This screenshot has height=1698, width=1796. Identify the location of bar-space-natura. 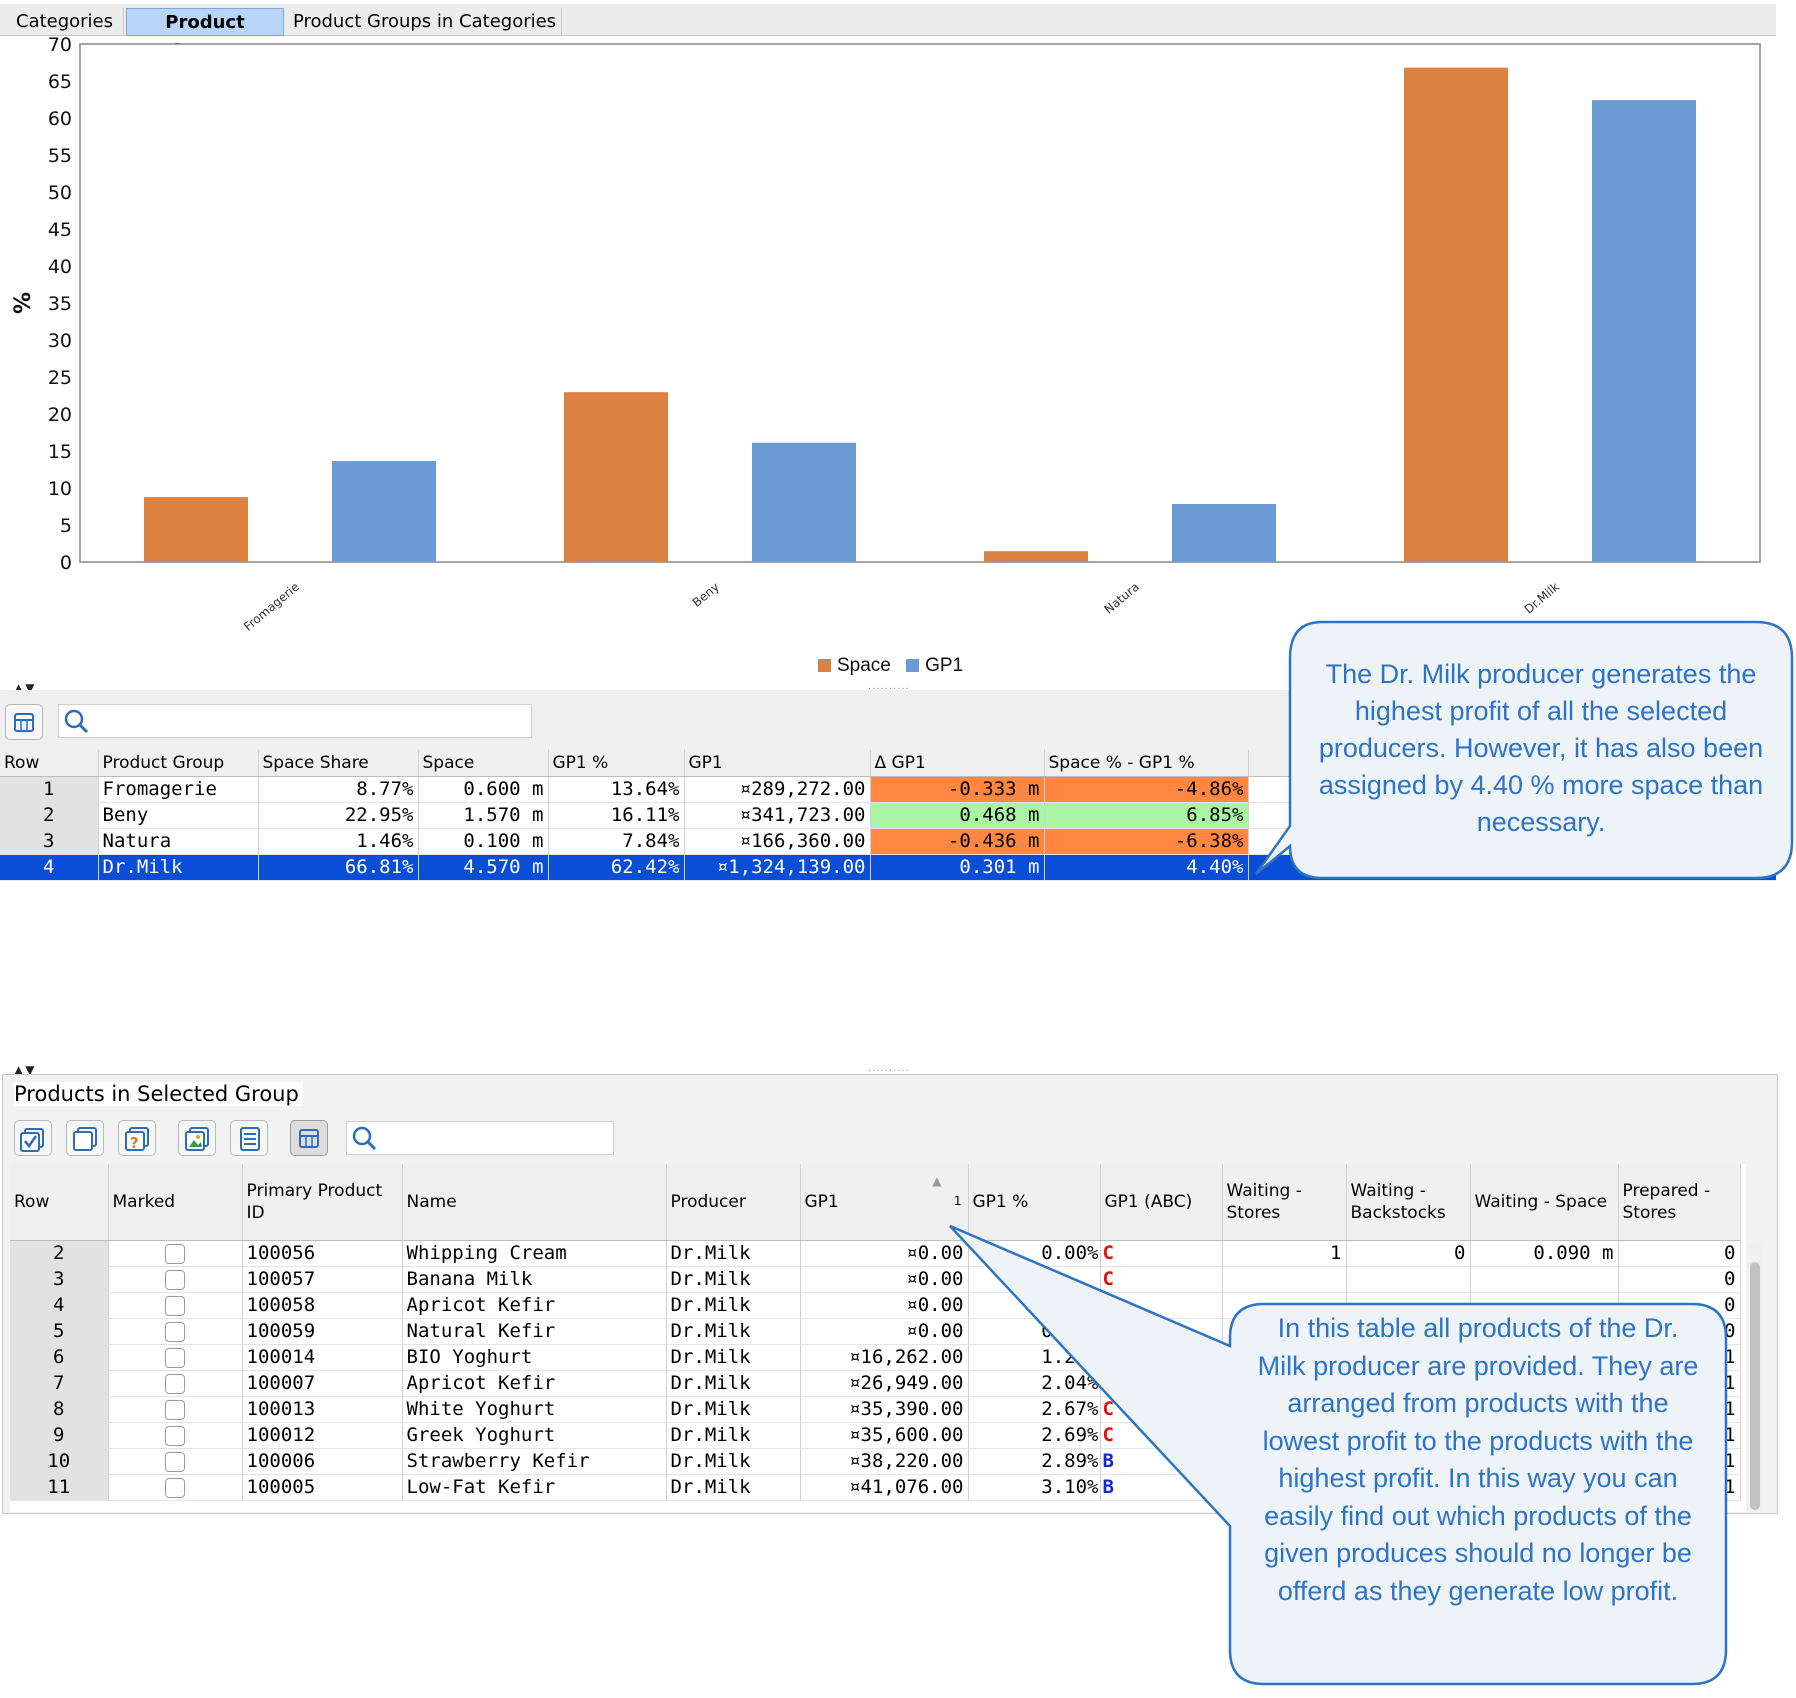
(1036, 556).